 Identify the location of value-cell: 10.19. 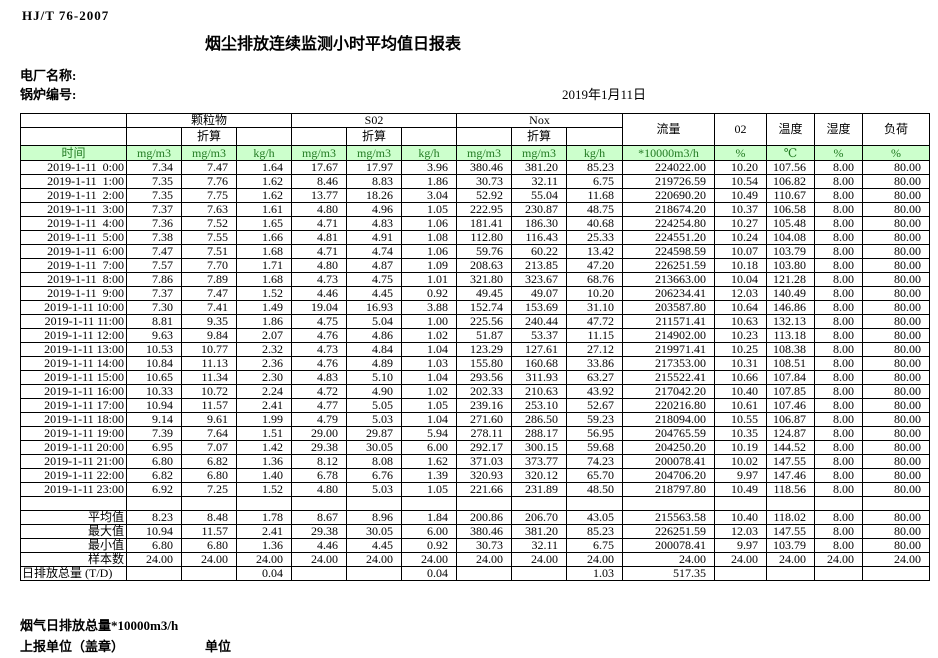
(740, 447).